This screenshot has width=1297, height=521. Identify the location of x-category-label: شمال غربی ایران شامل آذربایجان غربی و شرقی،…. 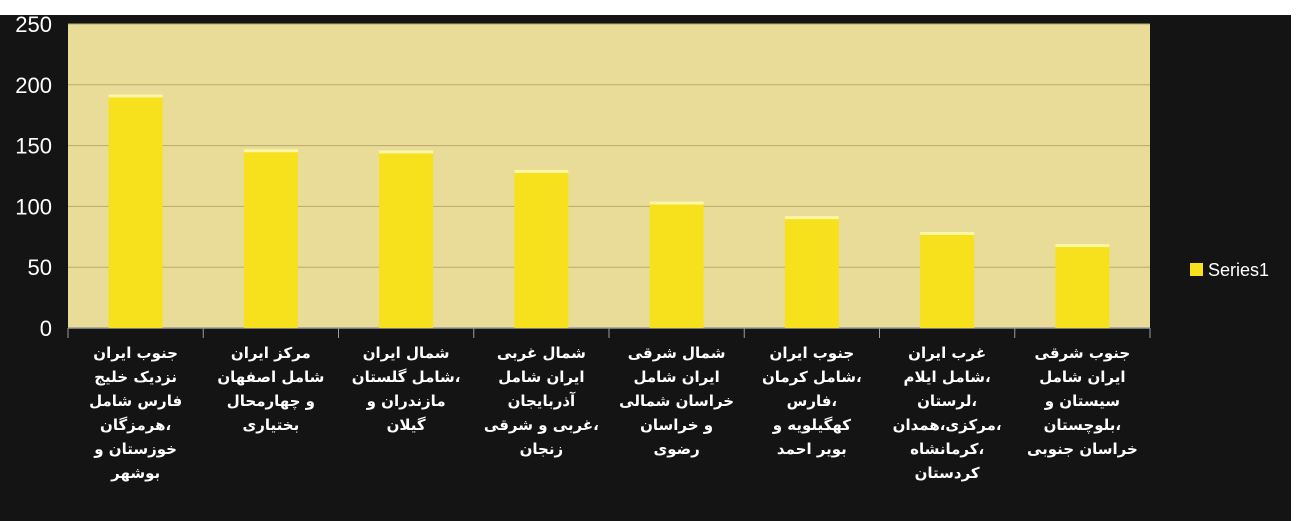
(541, 401).